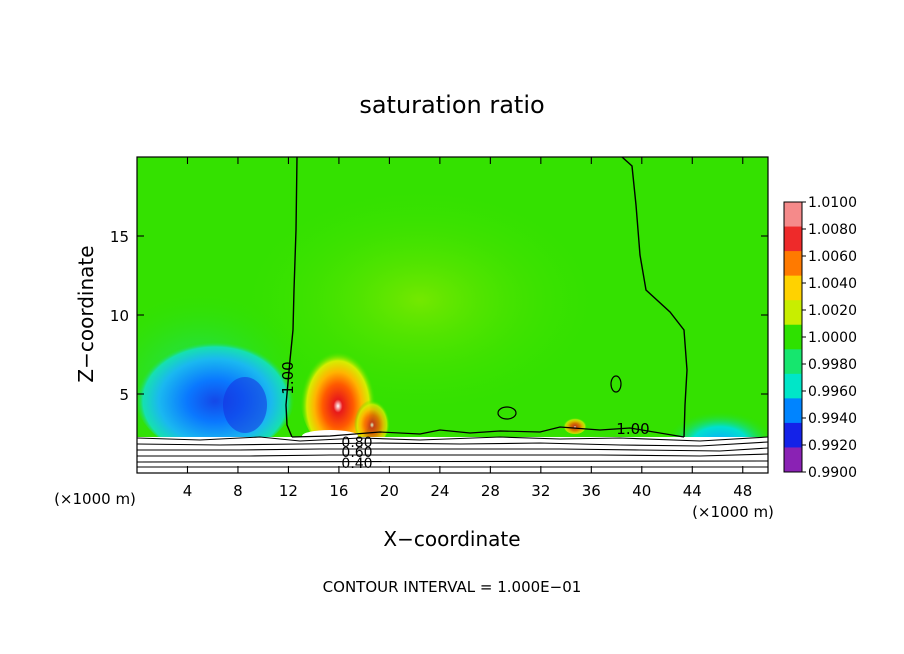  What do you see at coordinates (338, 491) in the screenshot?
I see `x-tick-label: 16` at bounding box center [338, 491].